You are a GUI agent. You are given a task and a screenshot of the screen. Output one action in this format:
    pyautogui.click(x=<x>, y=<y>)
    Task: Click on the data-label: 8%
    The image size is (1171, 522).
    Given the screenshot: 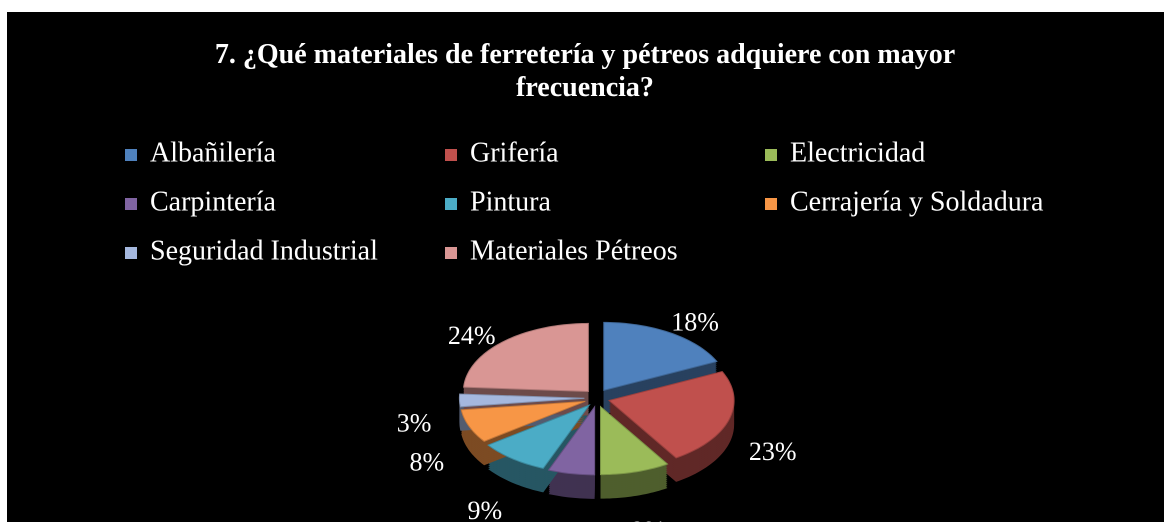 What is the action you would take?
    pyautogui.click(x=427, y=461)
    